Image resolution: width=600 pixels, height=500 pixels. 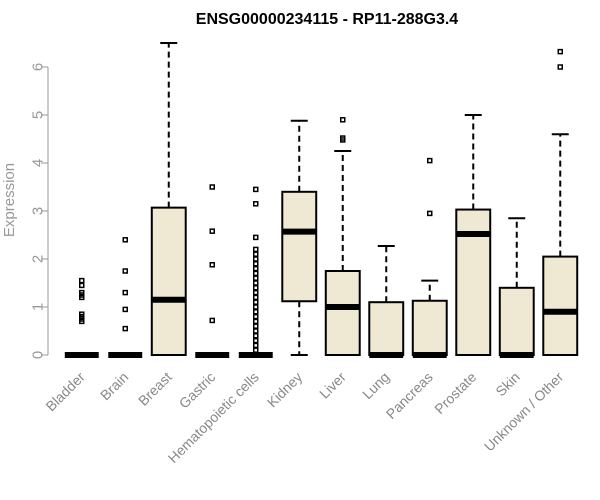 I want to click on x-tick-label: Liver, so click(x=332, y=385).